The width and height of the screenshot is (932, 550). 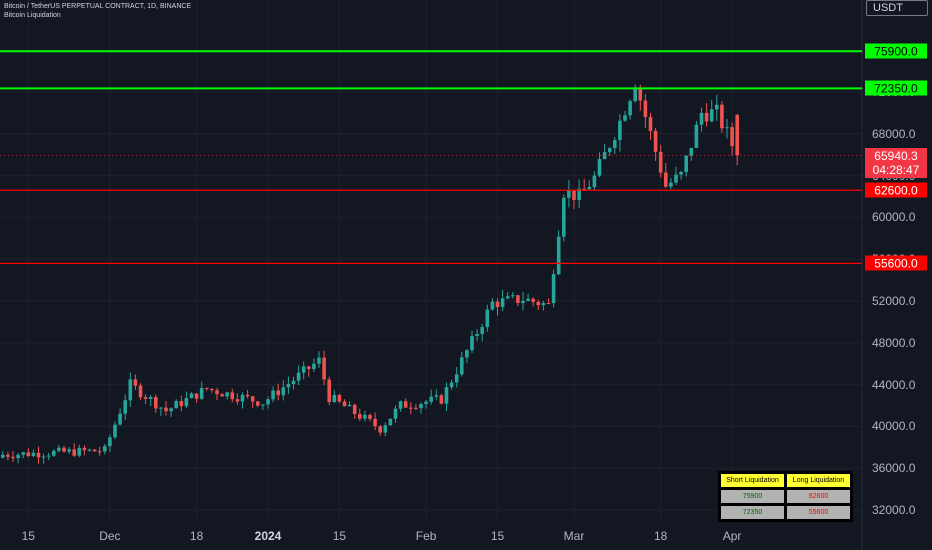 I want to click on x-tick-label: Dec, so click(x=110, y=536).